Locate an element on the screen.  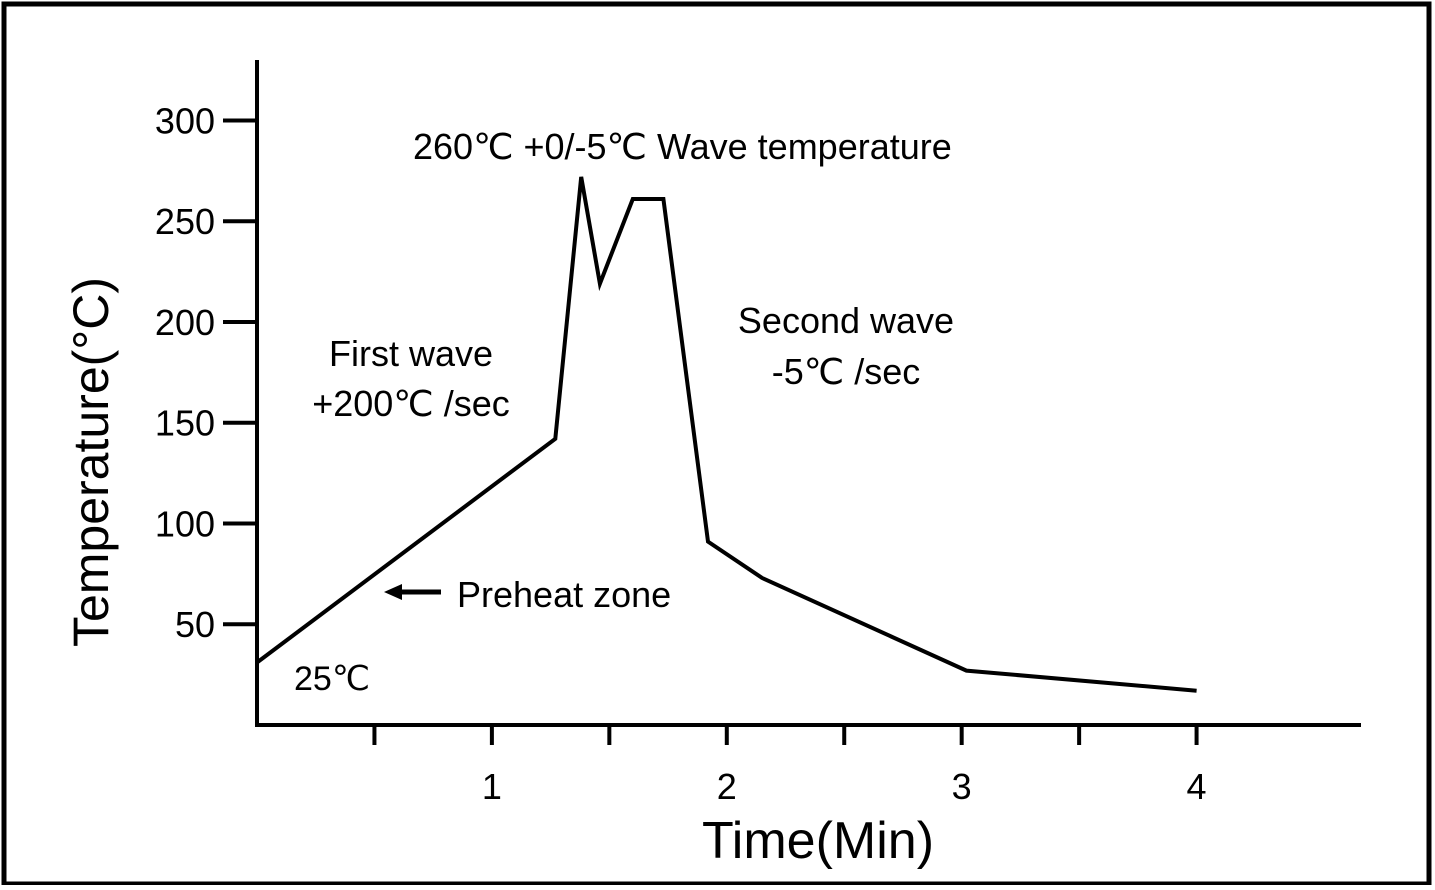
second-wave-rate-label: -5℃ /sec is located at coordinates (846, 371).